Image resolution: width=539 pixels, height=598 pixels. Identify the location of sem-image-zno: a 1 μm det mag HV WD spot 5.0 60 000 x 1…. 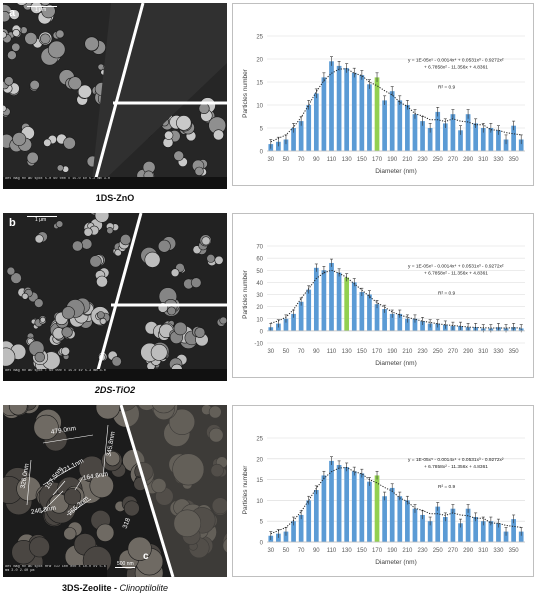
(115, 96).